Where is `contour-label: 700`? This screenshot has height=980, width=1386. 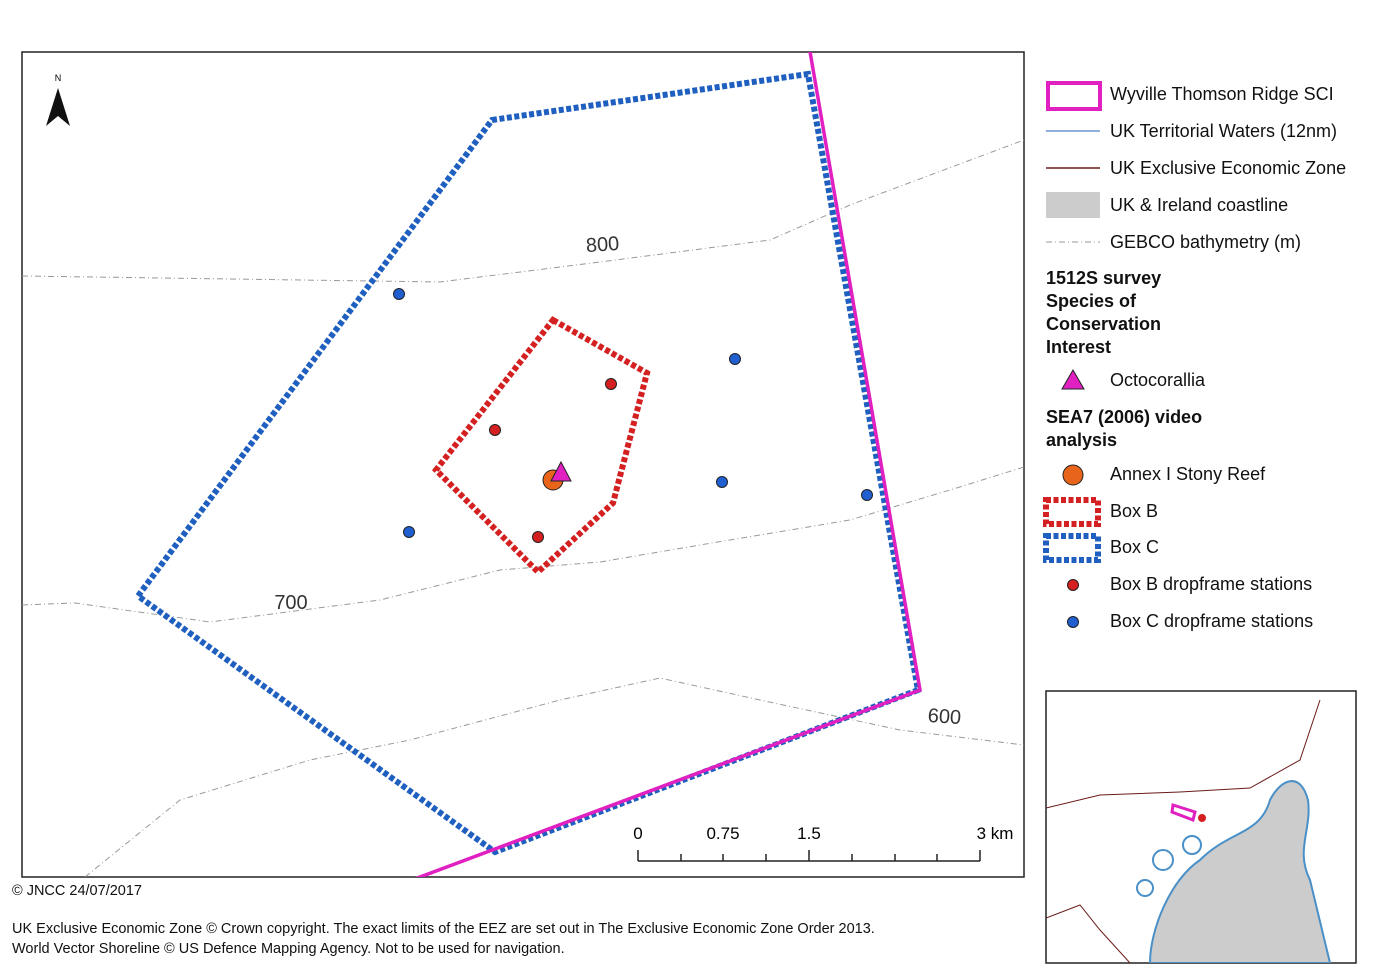
contour-label: 700 is located at coordinates (290, 603).